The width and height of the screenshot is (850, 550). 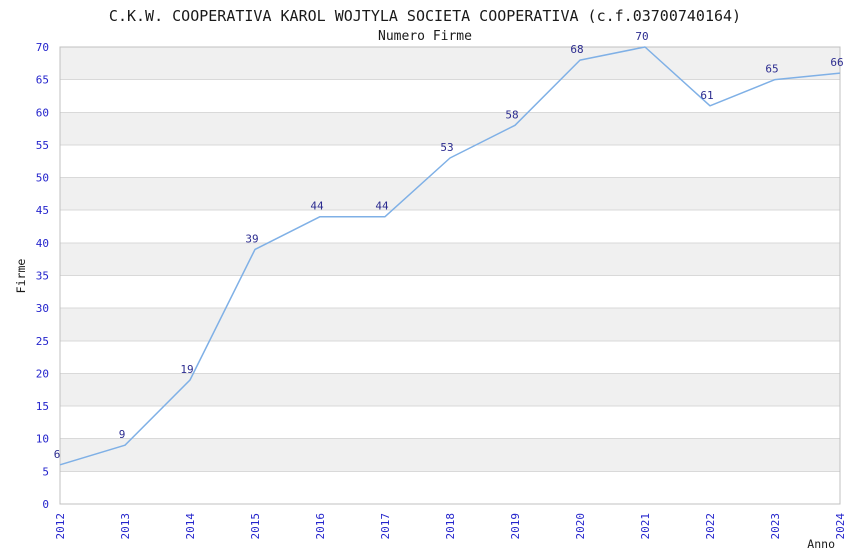 I want to click on data-label: 61, so click(x=706, y=95).